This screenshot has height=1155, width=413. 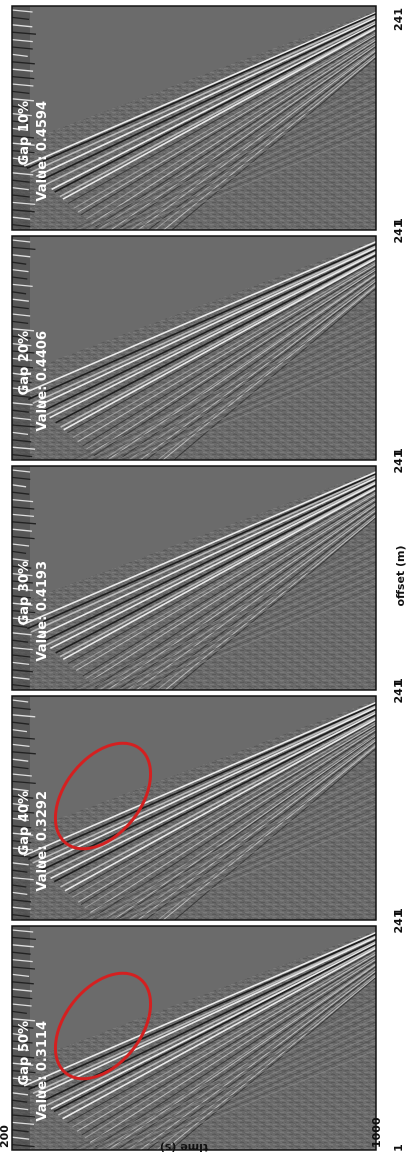 What do you see at coordinates (33, 1071) in the screenshot?
I see `panel-annotation: Gap 50% Value: 0.3114` at bounding box center [33, 1071].